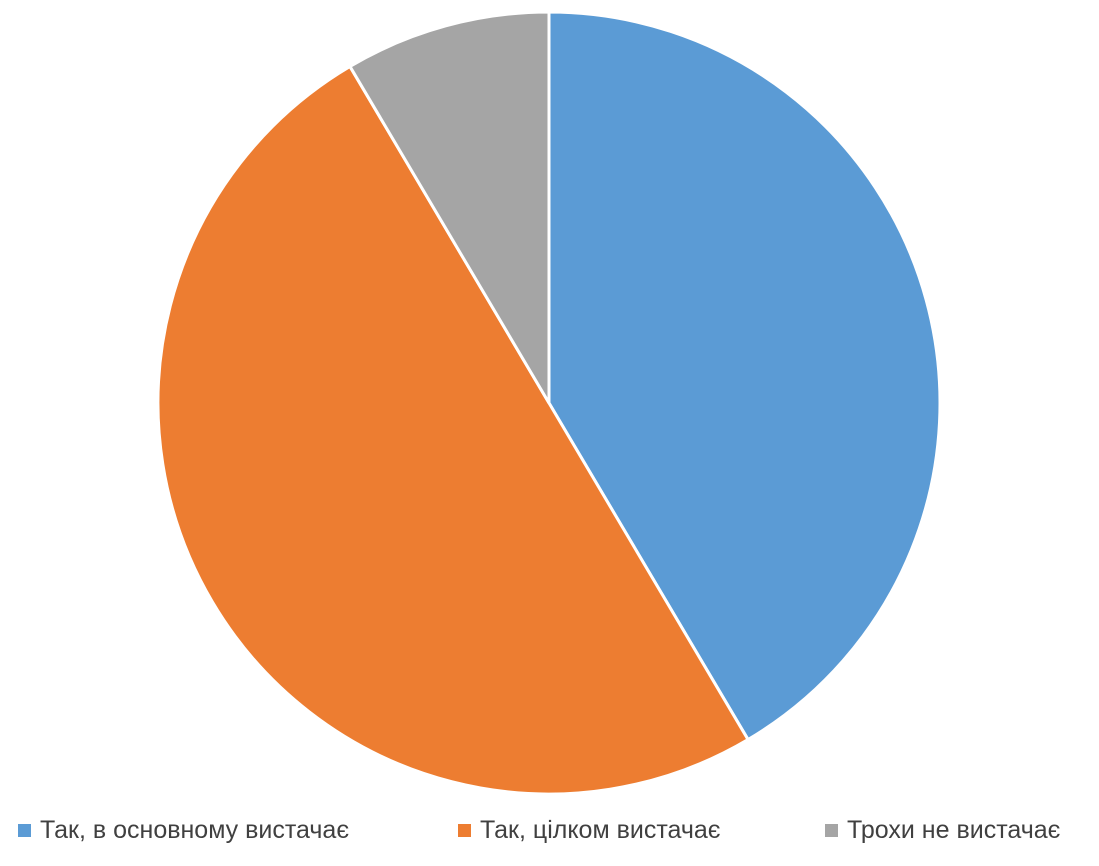  I want to click on legend-label: Трохи не вистачає, so click(954, 829).